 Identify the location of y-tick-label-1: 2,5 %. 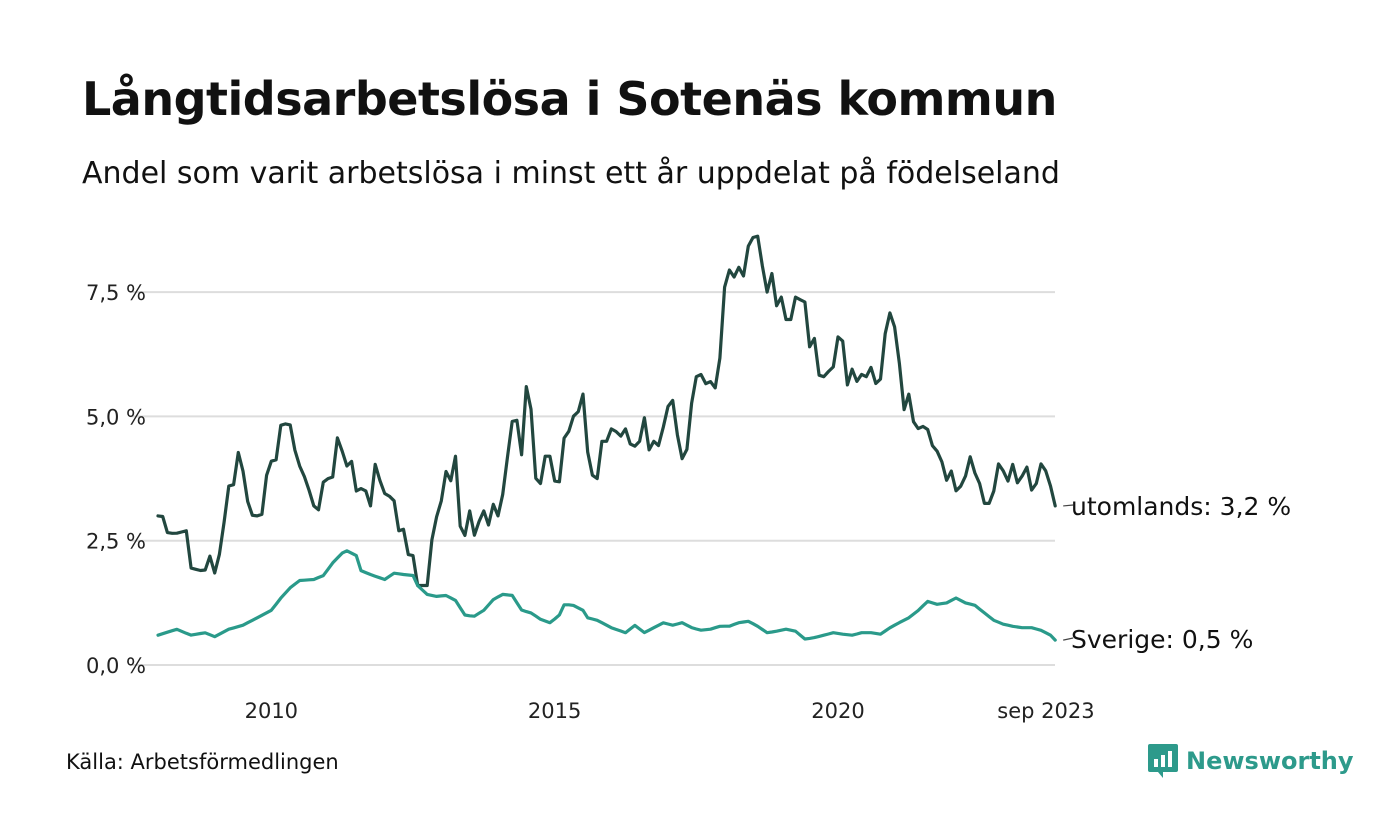
(116, 542).